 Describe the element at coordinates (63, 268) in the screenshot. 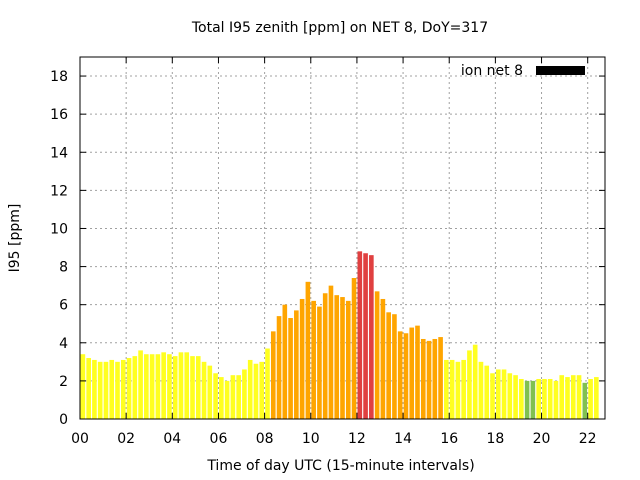

I see `y-tick-label: 8` at that location.